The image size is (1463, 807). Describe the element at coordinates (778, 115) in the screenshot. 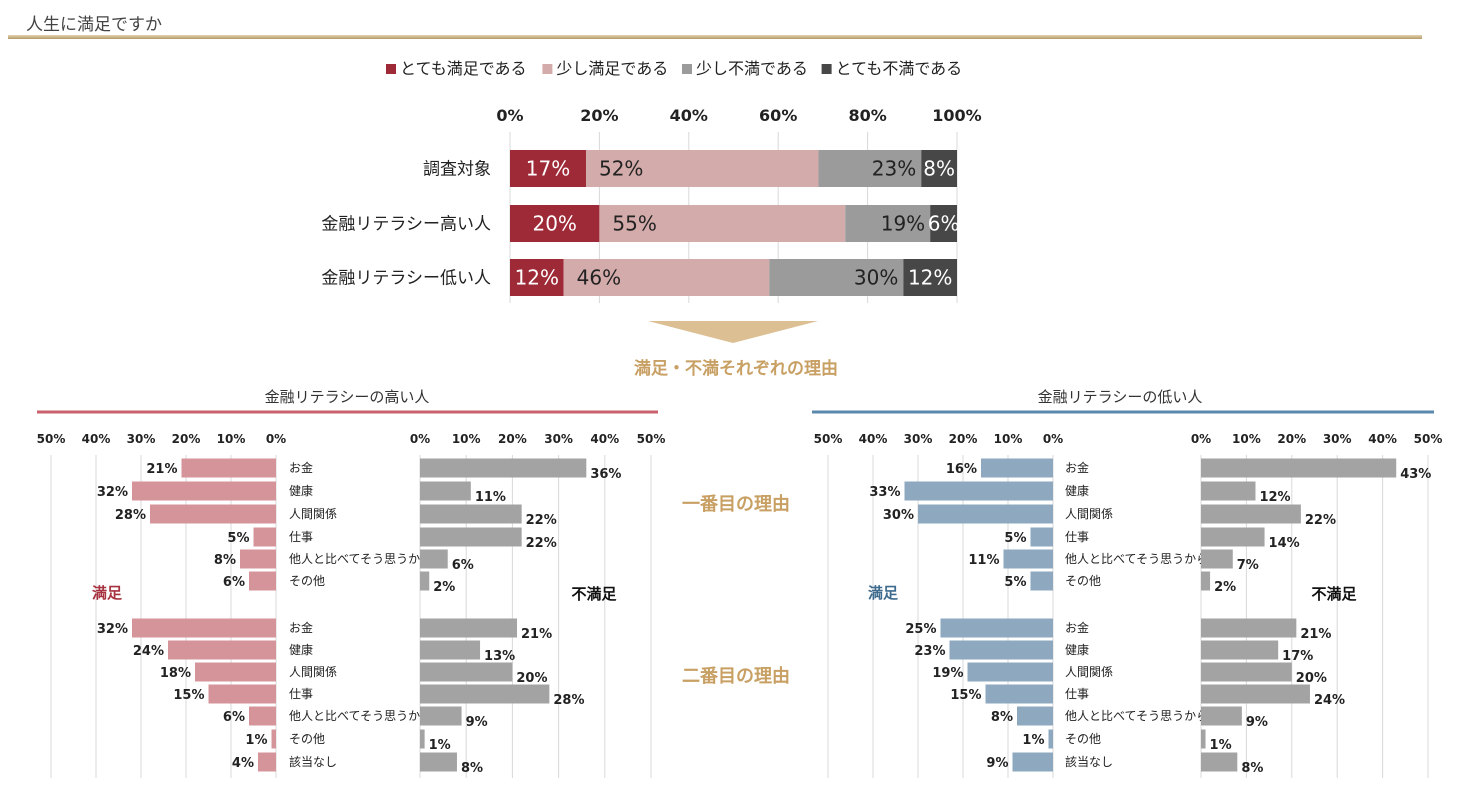

I see `x-tick-label: 60%` at that location.